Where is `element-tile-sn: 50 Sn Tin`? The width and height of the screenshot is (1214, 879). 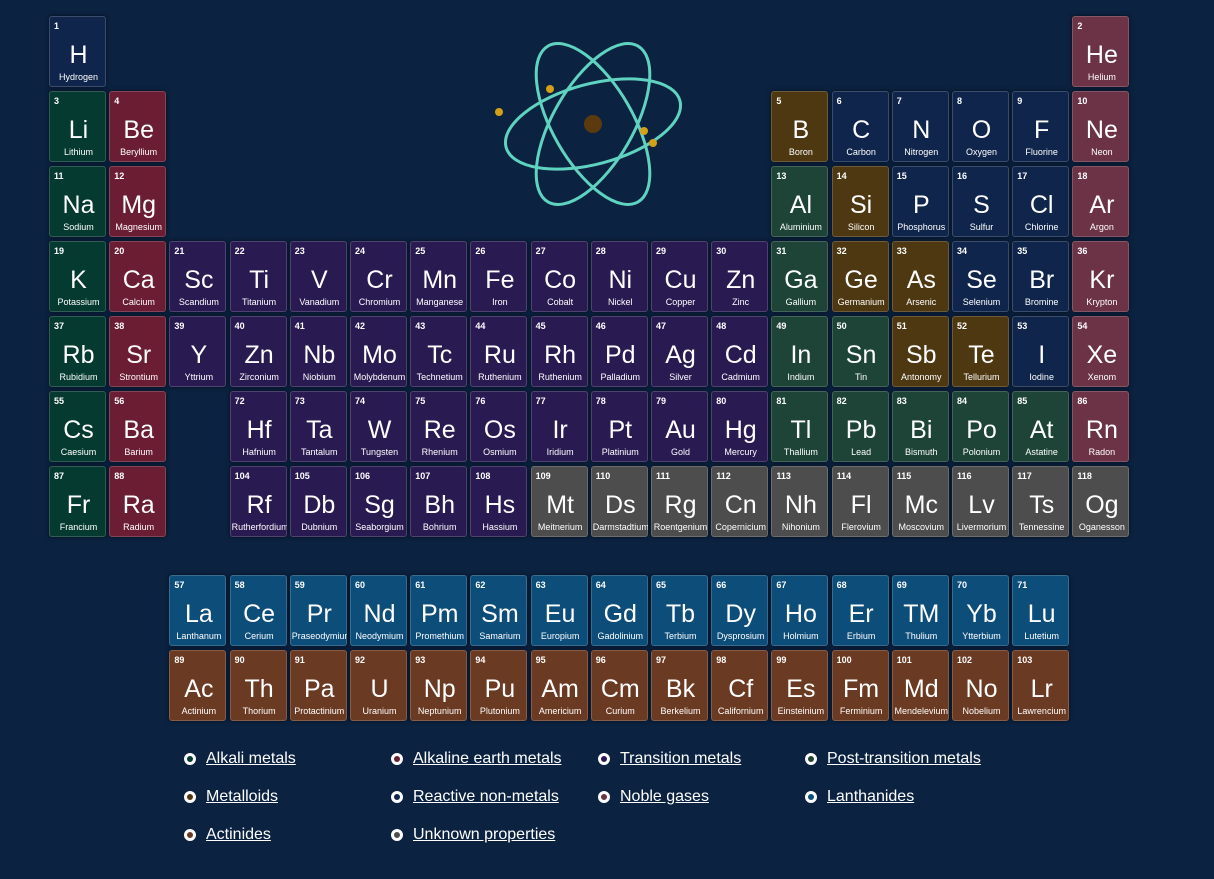
element-tile-sn: 50 Sn Tin is located at coordinates (860, 351).